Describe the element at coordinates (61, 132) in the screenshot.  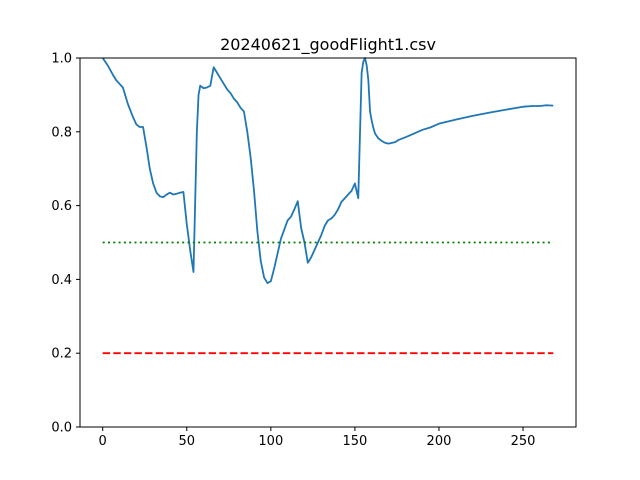
I see `y-tick-label: 0.8` at that location.